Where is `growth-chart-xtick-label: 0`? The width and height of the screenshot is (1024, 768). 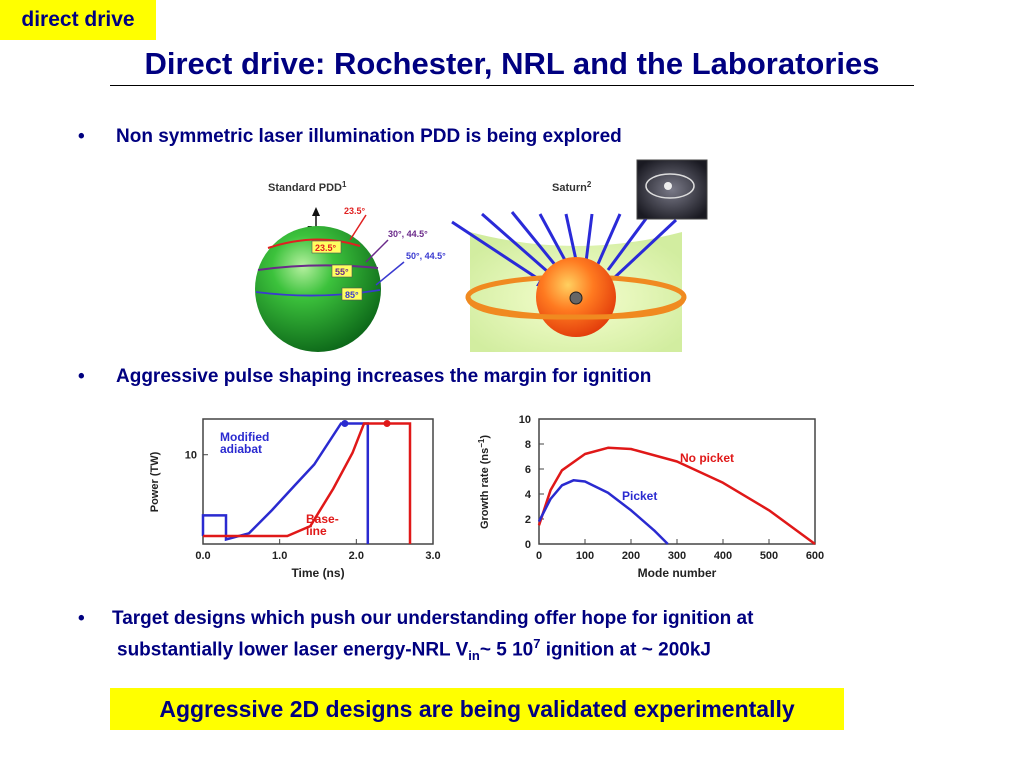 growth-chart-xtick-label: 0 is located at coordinates (539, 556).